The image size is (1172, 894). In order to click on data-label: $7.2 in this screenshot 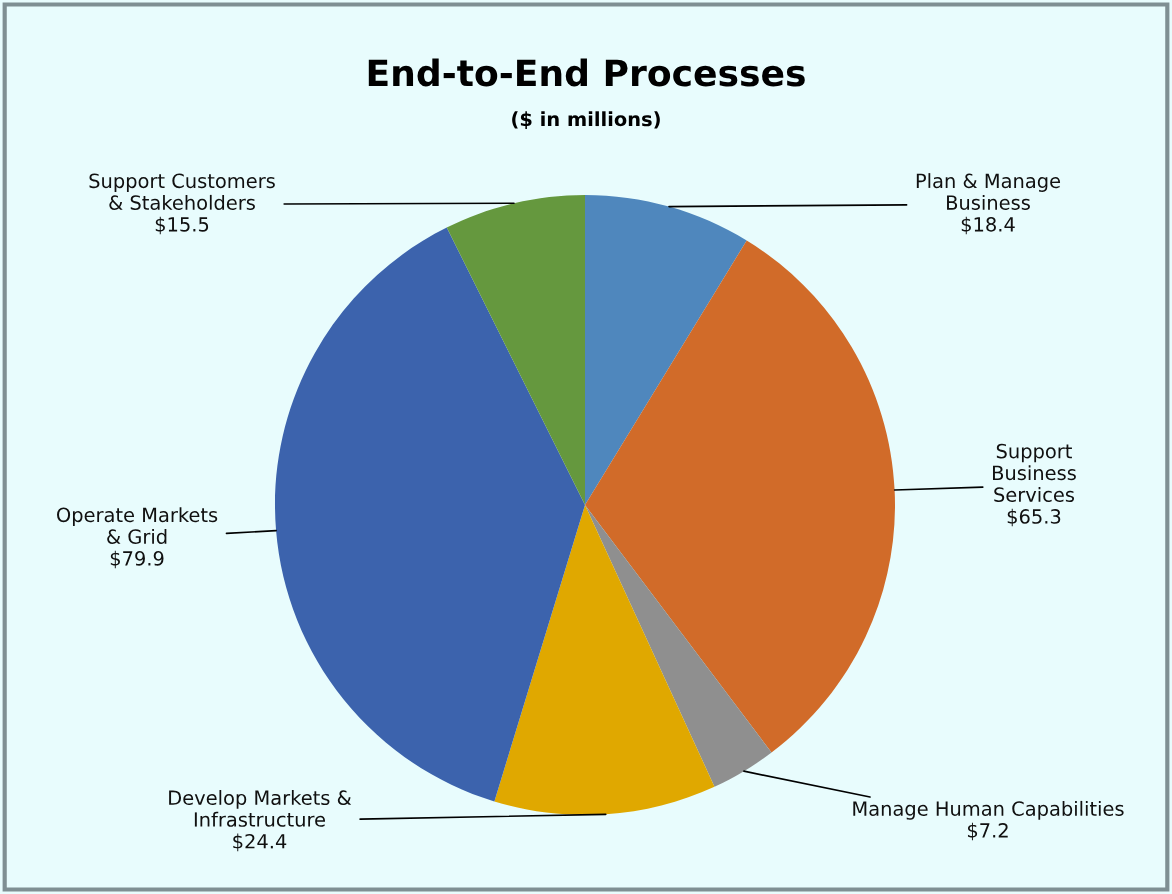, I will do `click(987, 831)`.